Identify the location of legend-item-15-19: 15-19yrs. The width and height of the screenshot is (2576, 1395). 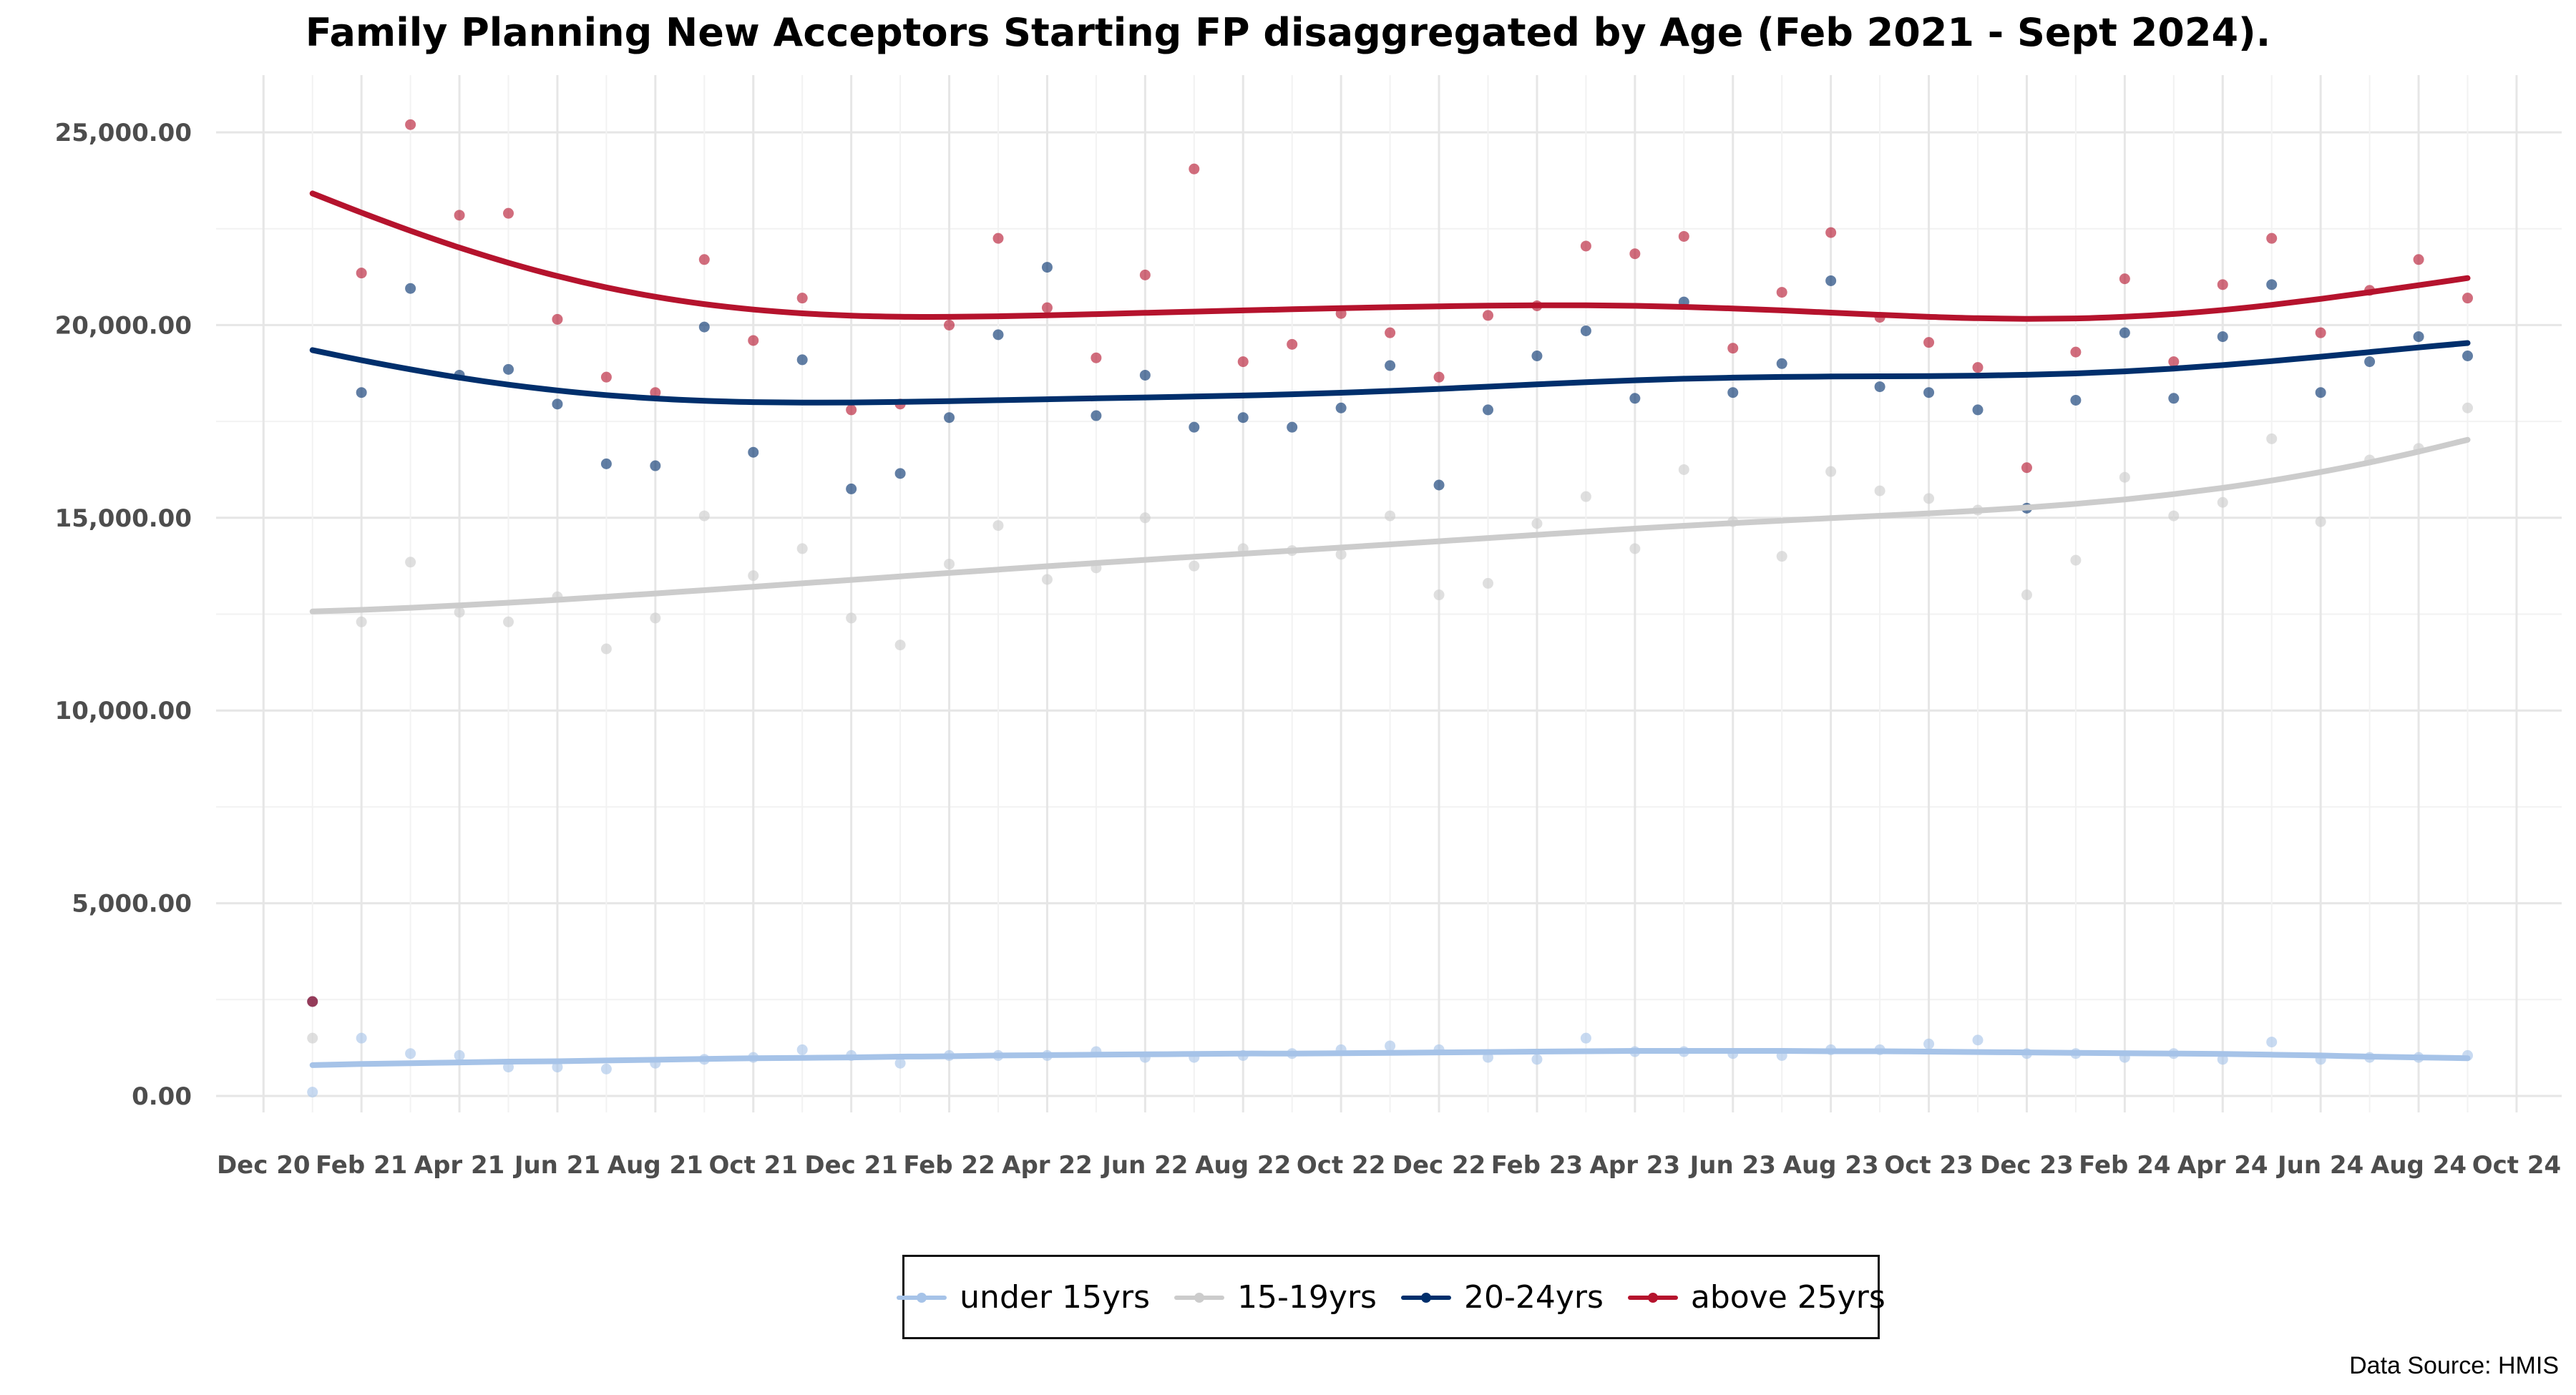
(1275, 1297).